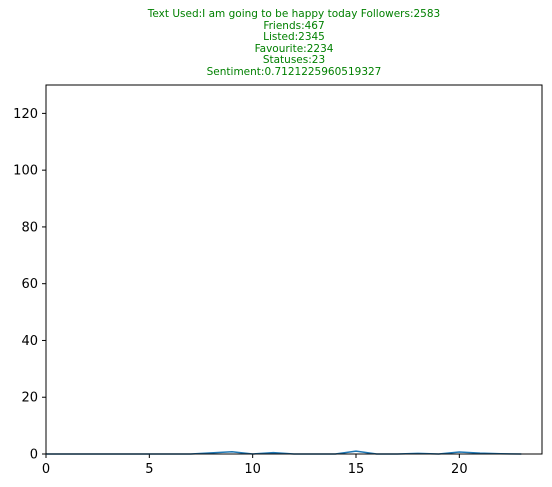  I want to click on x-tick-label: 0, so click(46, 469).